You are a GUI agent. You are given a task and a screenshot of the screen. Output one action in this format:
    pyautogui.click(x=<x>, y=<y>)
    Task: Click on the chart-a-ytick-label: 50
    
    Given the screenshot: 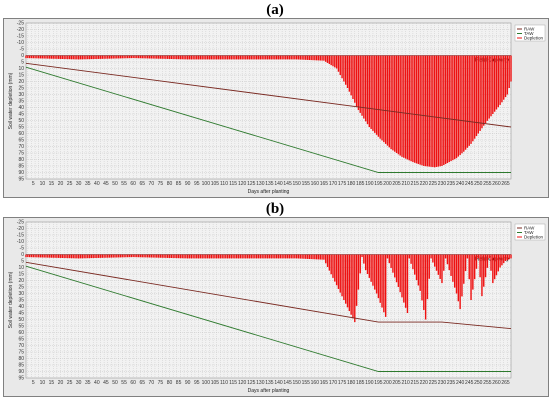 What is the action you would take?
    pyautogui.click(x=21, y=121)
    